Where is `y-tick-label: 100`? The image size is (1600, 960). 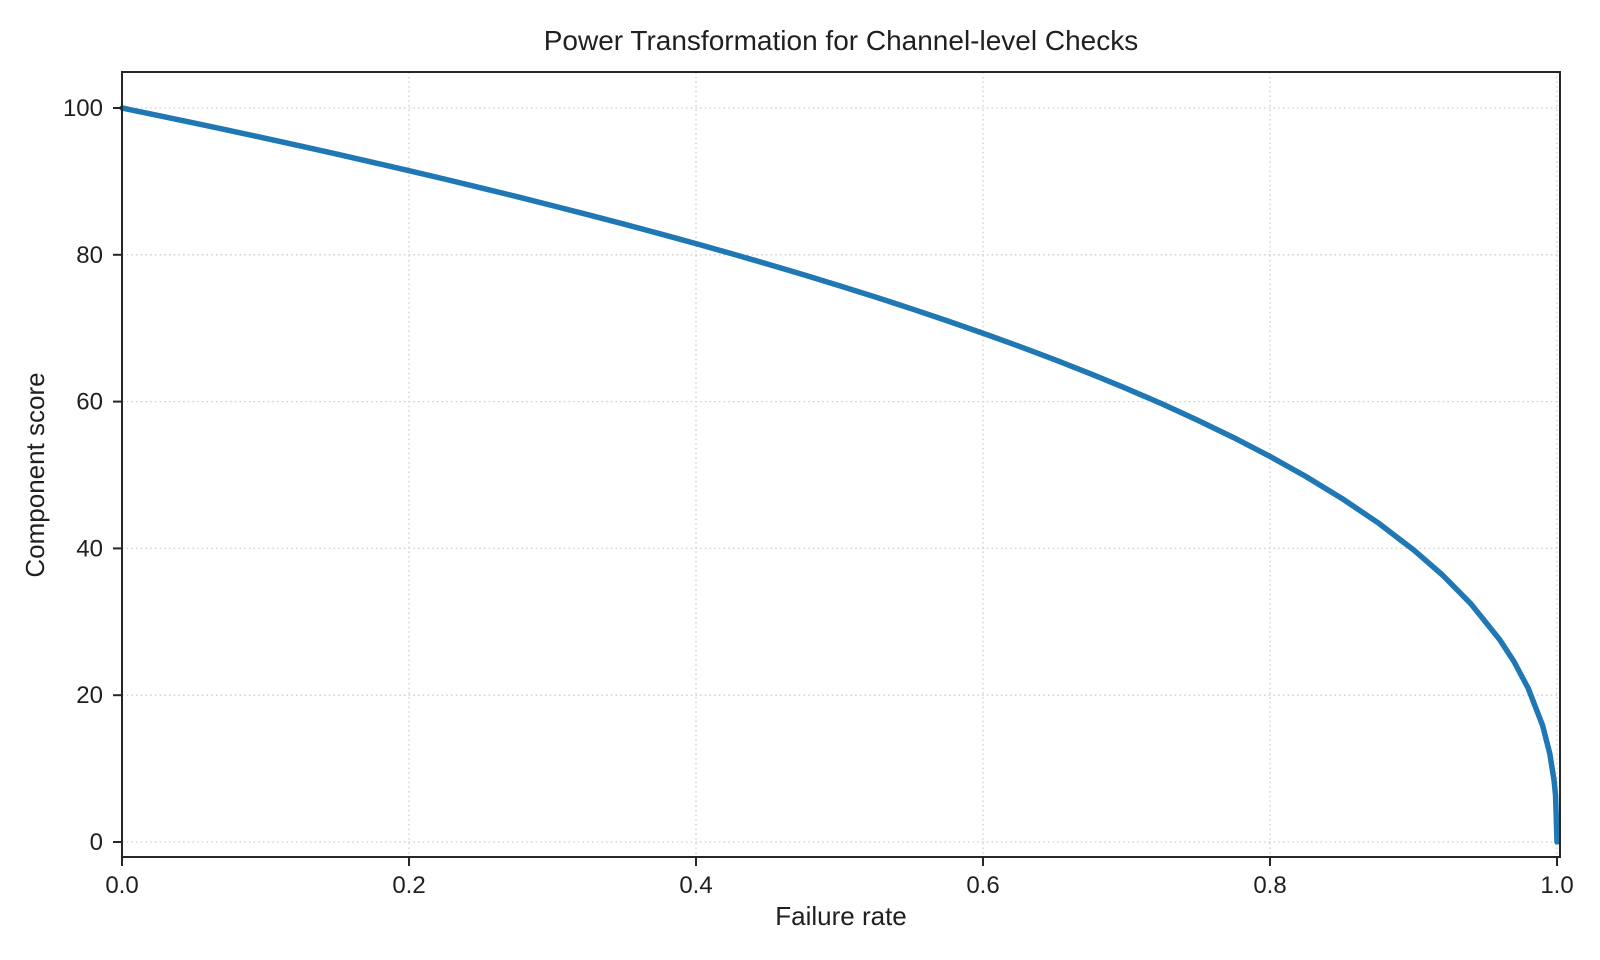
y-tick-label: 100 is located at coordinates (83, 108).